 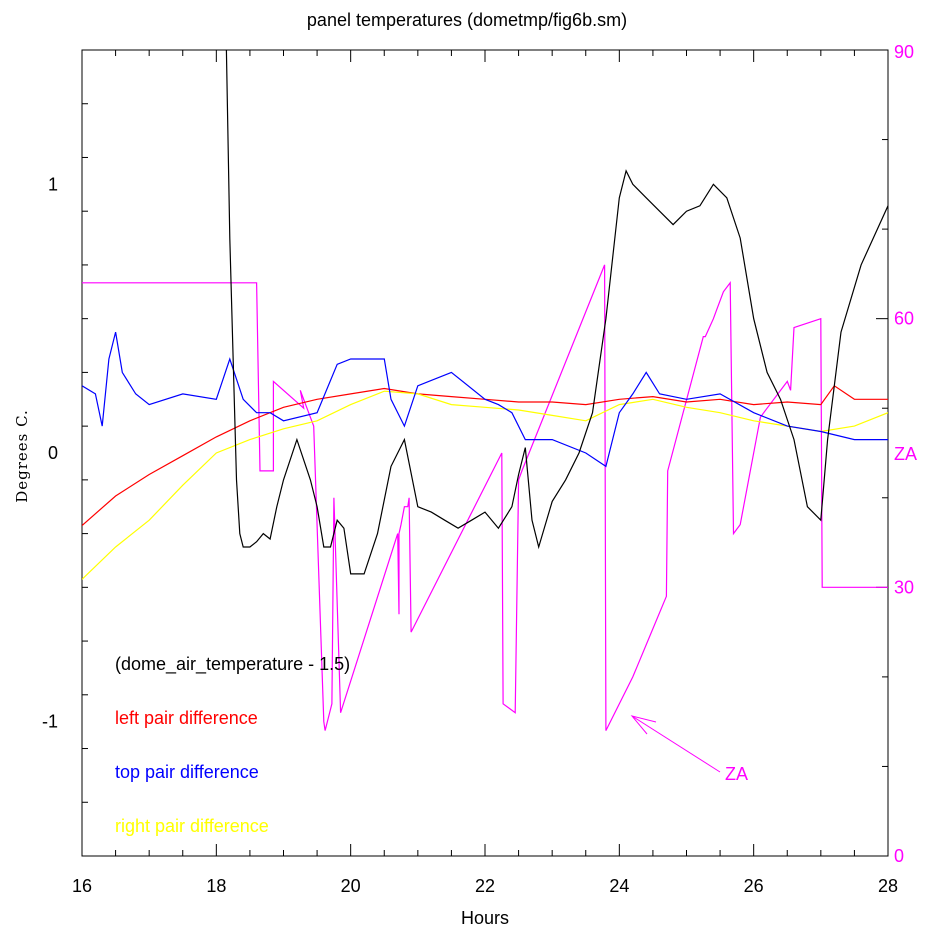 What do you see at coordinates (899, 856) in the screenshot?
I see `y2-tick-label: 0` at bounding box center [899, 856].